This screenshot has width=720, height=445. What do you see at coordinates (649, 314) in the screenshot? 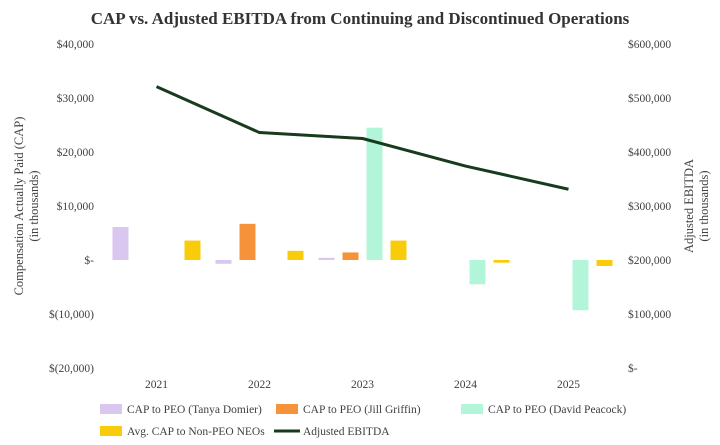
I see `right-tick-label: $100,000` at bounding box center [649, 314].